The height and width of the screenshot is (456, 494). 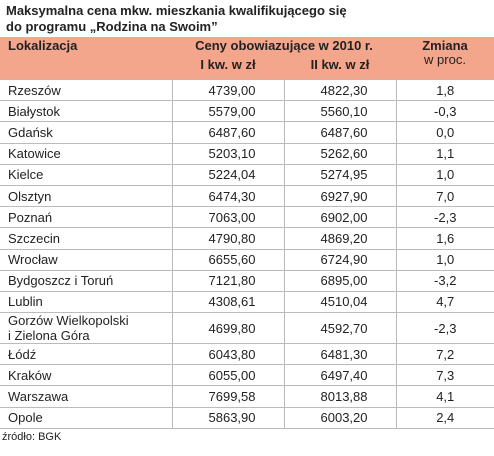 I want to click on price-q1-cell: 7063,00, so click(x=228, y=217).